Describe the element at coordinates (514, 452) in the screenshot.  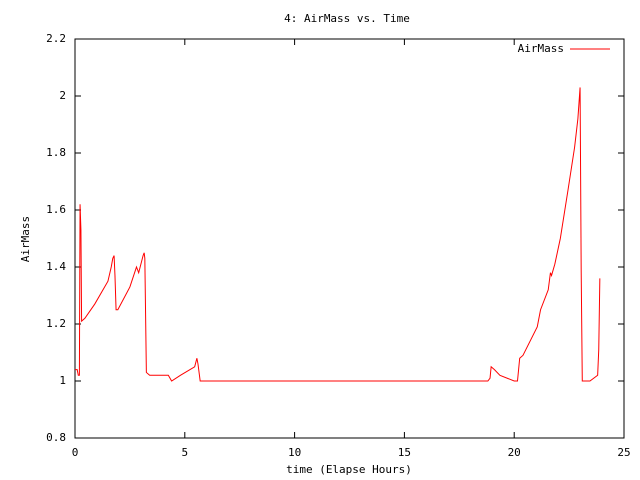
I see `x-tick-label: 20` at that location.